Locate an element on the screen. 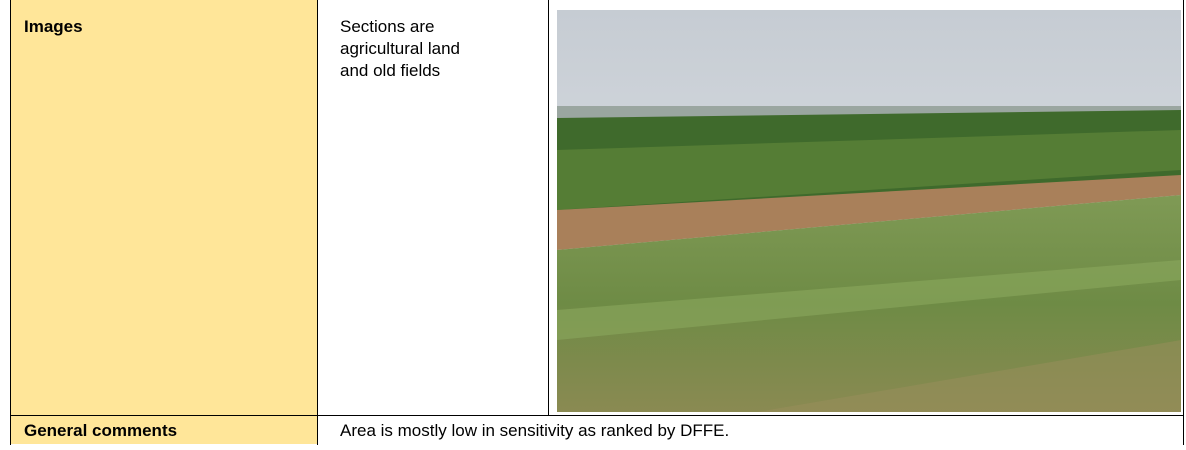  label-cell is located at coordinates (163, 430).